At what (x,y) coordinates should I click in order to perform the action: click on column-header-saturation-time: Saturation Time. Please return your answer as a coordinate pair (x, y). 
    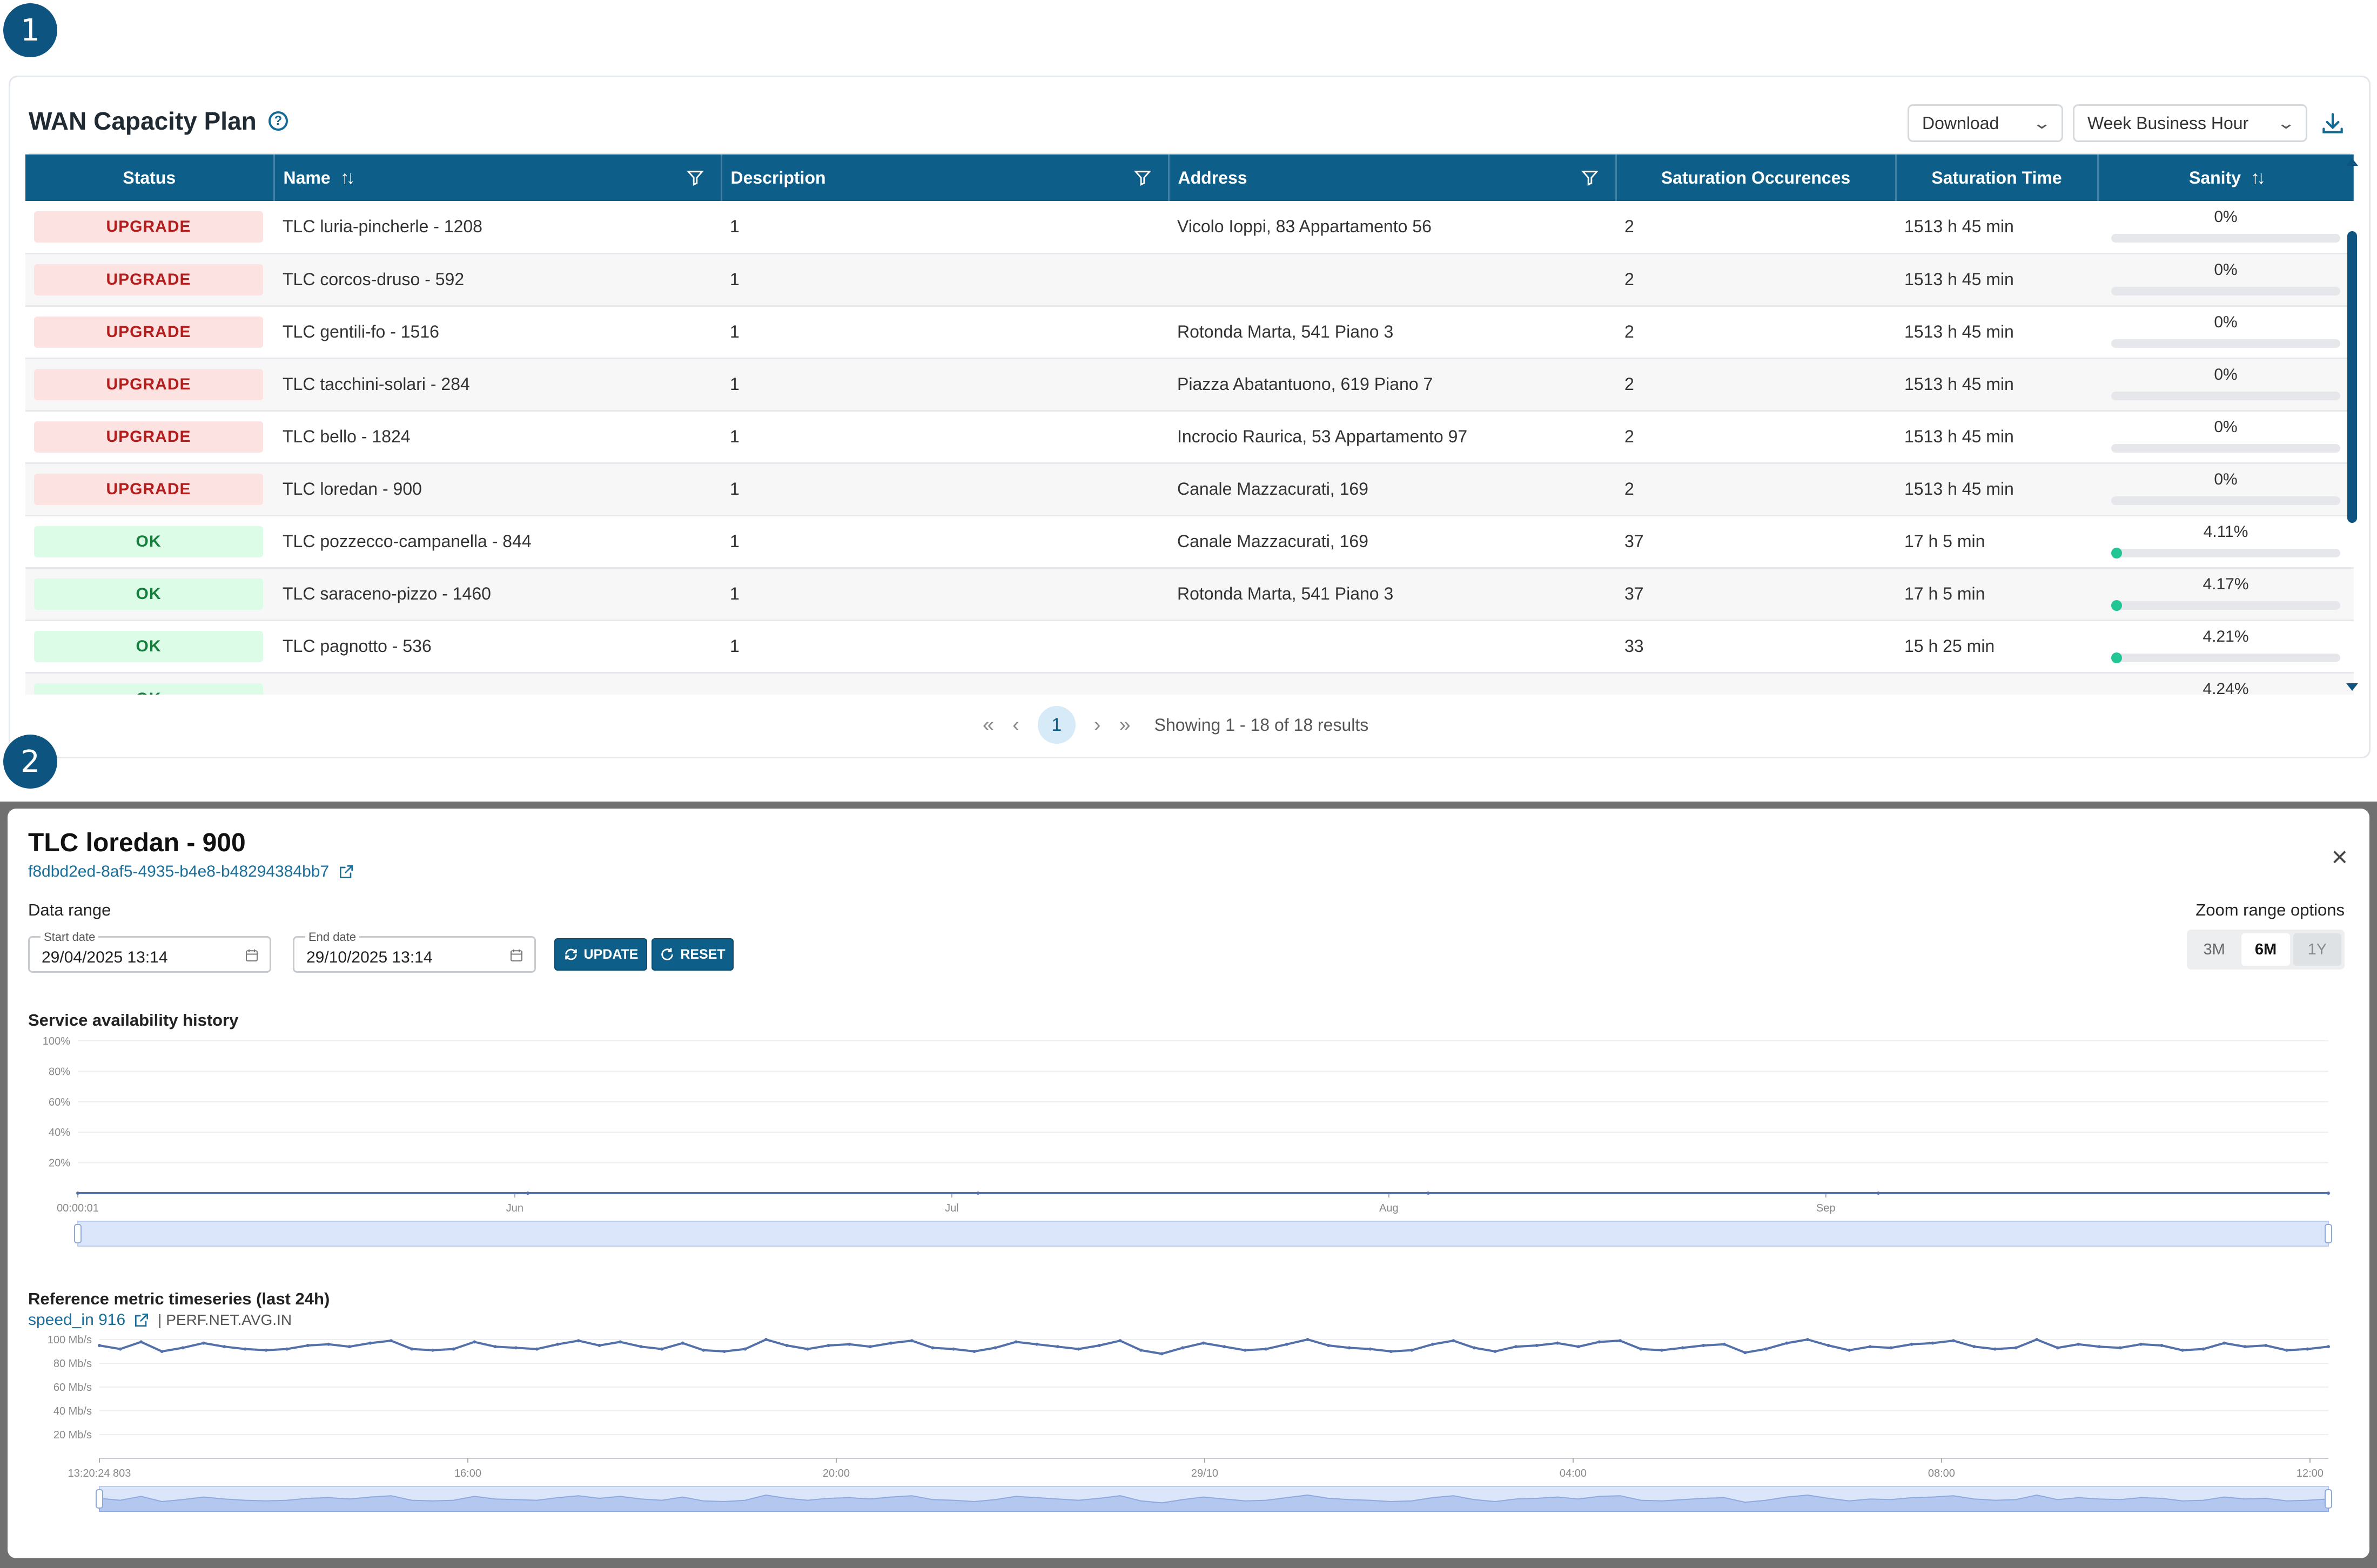
    Looking at the image, I should click on (1998, 177).